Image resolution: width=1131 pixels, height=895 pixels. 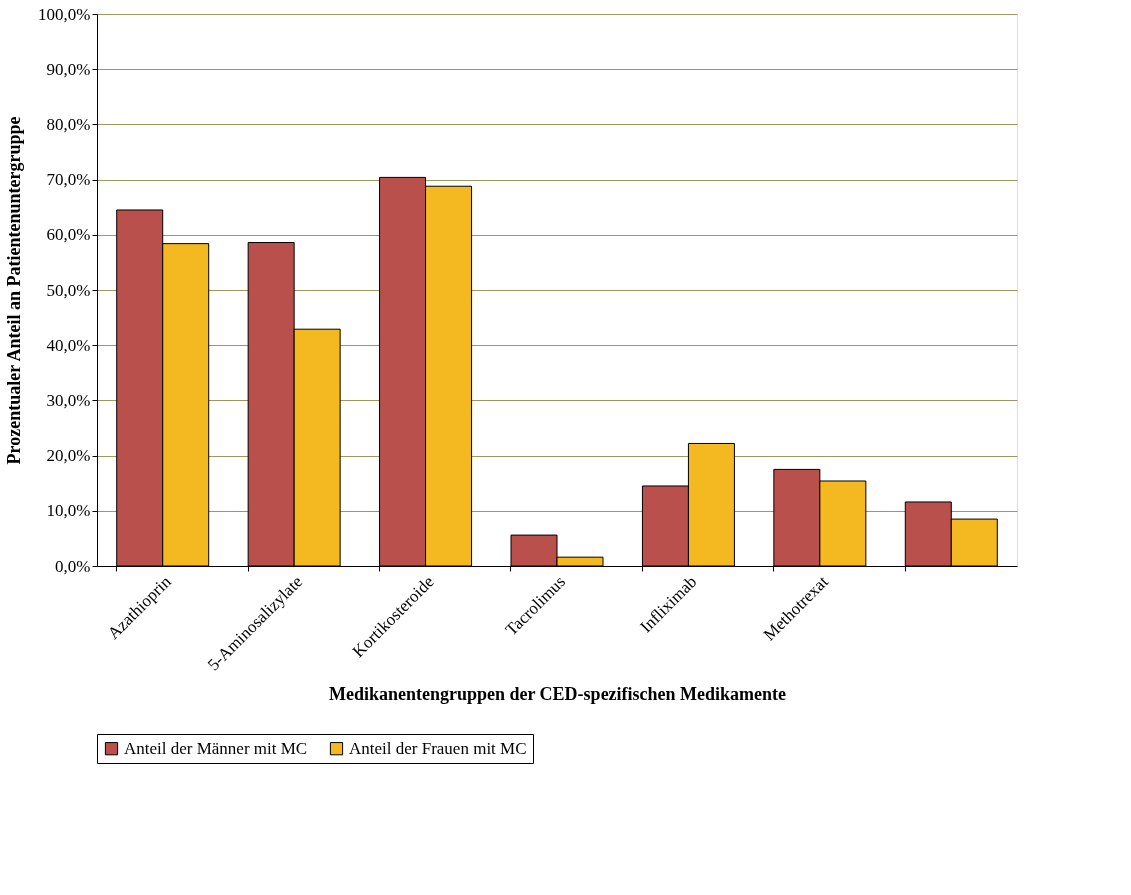 What do you see at coordinates (557, 693) in the screenshot?
I see `x-axis-title: Medikanentengruppen der CED-spezifischen Medikamente` at bounding box center [557, 693].